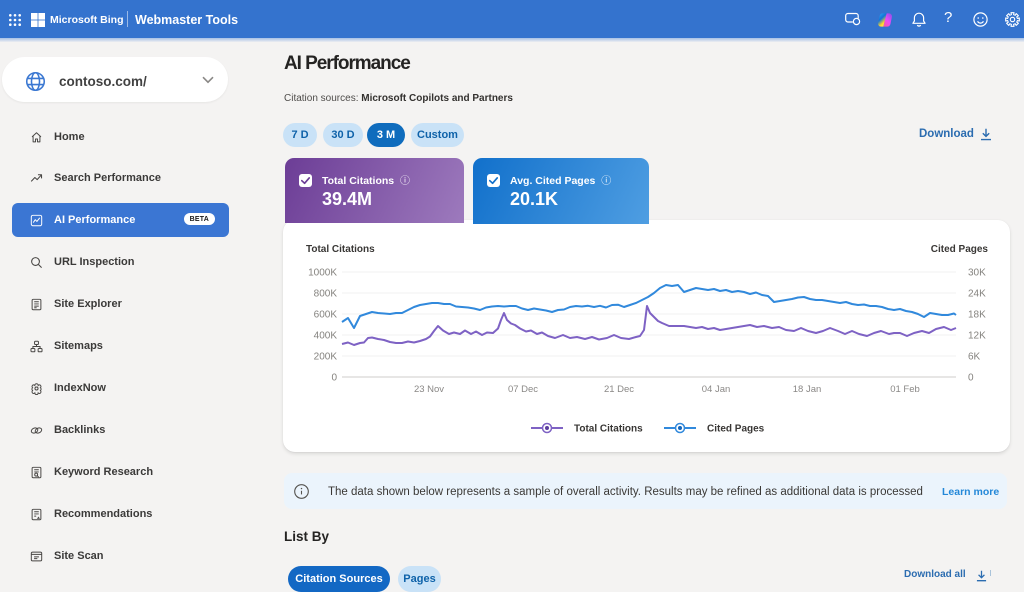 This screenshot has height=592, width=1024. What do you see at coordinates (326, 357) in the screenshot?
I see `svg-text: 200K` at bounding box center [326, 357].